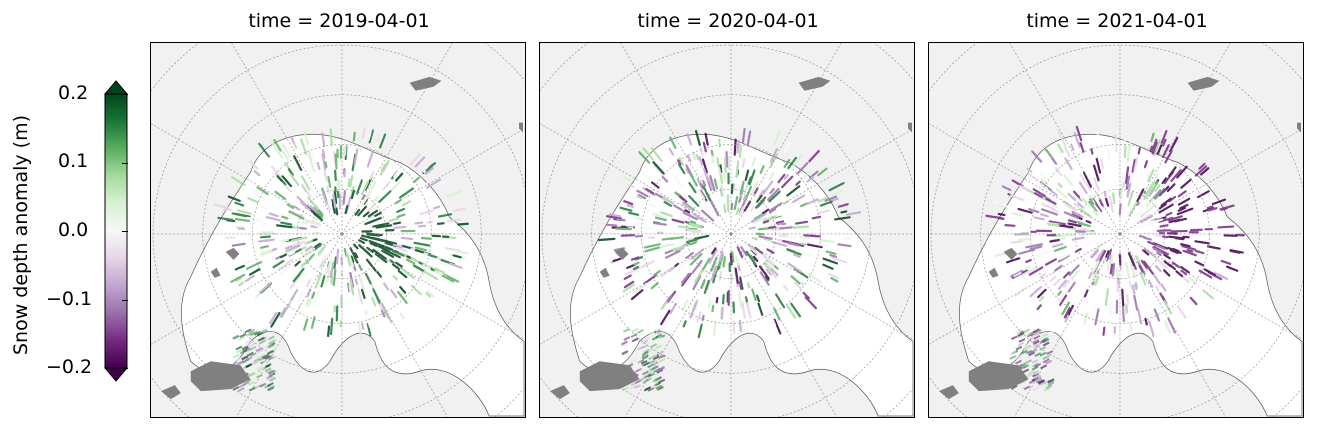 The width and height of the screenshot is (1319, 434). What do you see at coordinates (73, 93) in the screenshot?
I see `colorbar-tick-label: 0.2` at bounding box center [73, 93].